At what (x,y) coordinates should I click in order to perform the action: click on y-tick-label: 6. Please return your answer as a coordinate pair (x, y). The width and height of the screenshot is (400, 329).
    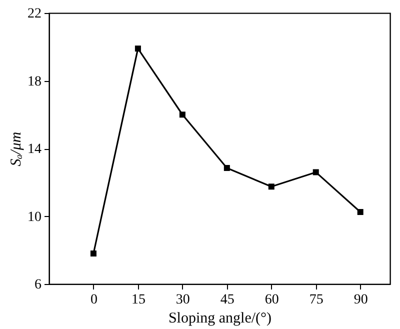
    Looking at the image, I should click on (38, 285).